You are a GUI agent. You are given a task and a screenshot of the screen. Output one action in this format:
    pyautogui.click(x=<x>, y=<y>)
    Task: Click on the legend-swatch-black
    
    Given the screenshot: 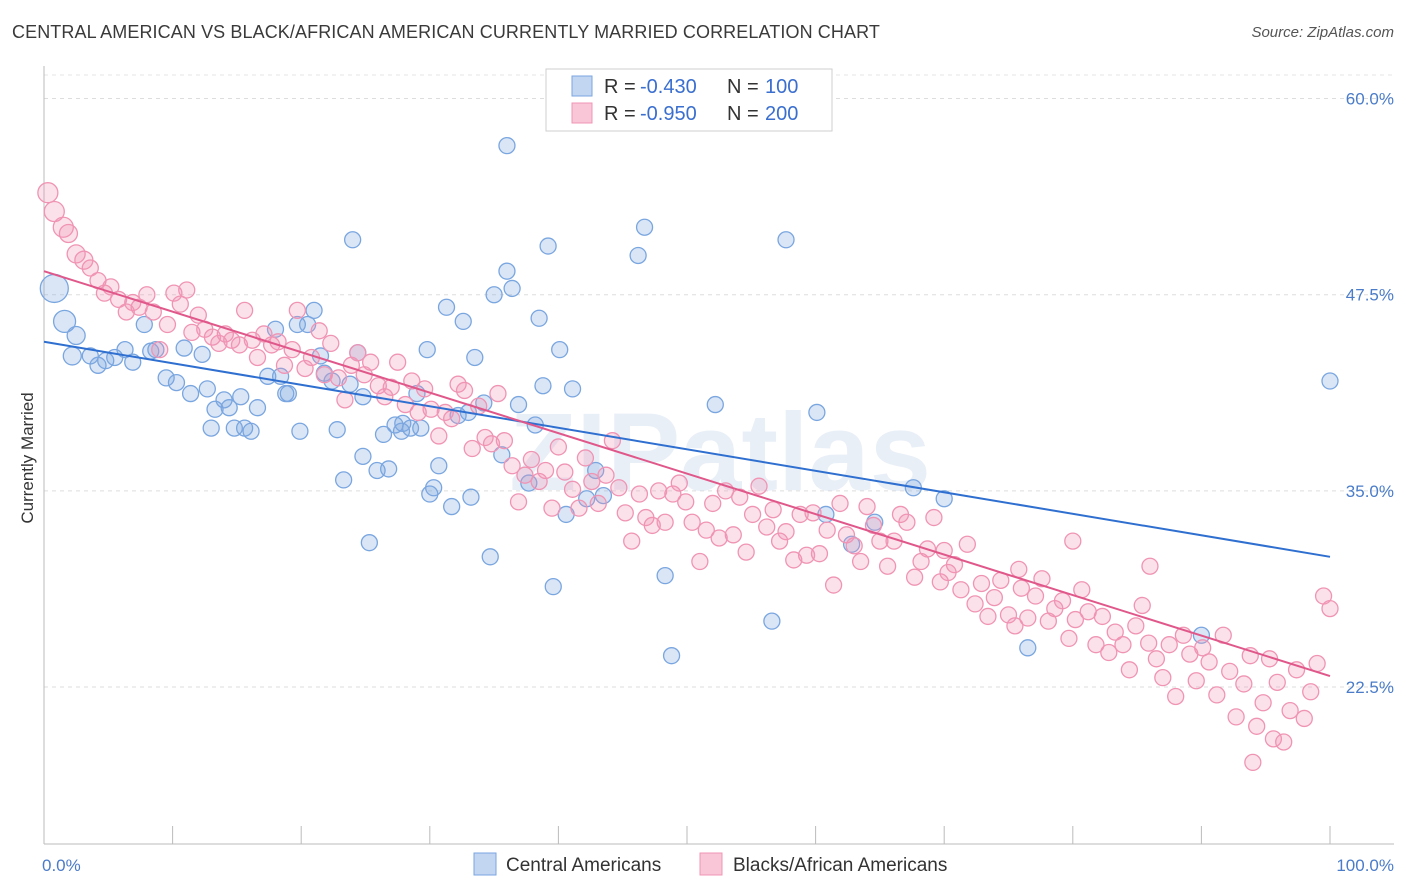 What is the action you would take?
    pyautogui.click(x=582, y=113)
    